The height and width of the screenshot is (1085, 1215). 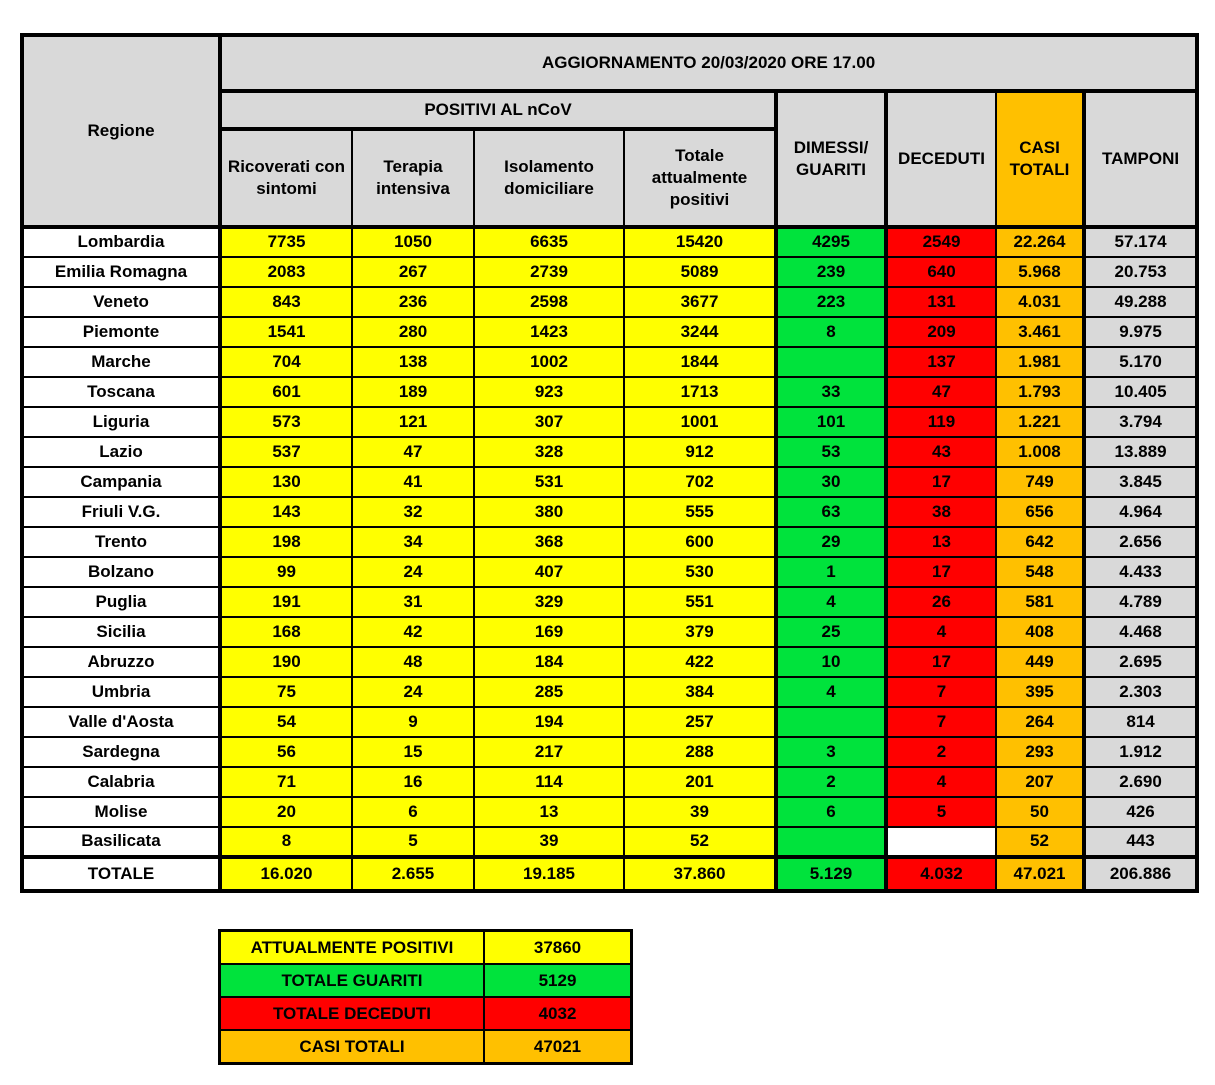 What do you see at coordinates (1140, 272) in the screenshot?
I see `value-cell: 20.753` at bounding box center [1140, 272].